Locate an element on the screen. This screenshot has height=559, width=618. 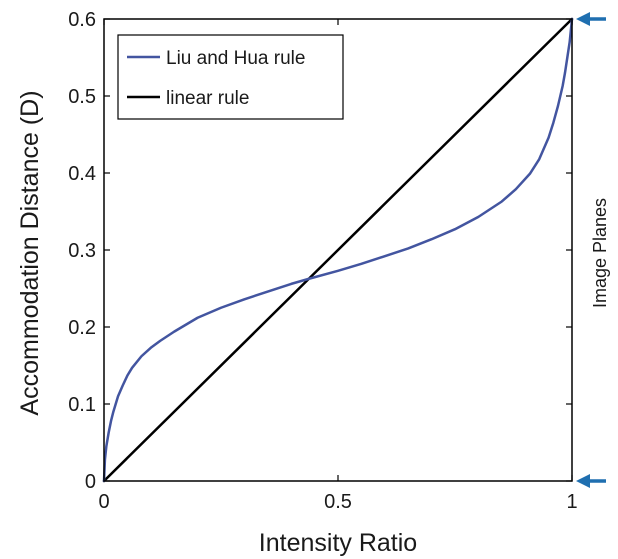
y-tick-label: 0.3 is located at coordinates (82, 251).